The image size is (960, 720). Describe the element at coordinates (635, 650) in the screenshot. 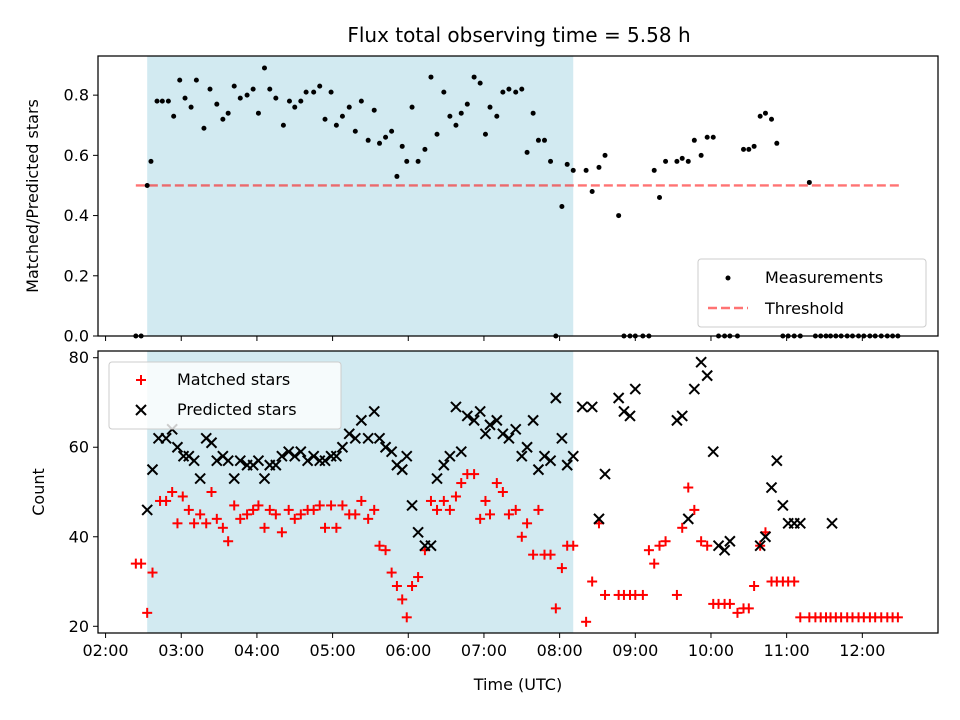

I see `count-x-tick-label: 09:00` at that location.